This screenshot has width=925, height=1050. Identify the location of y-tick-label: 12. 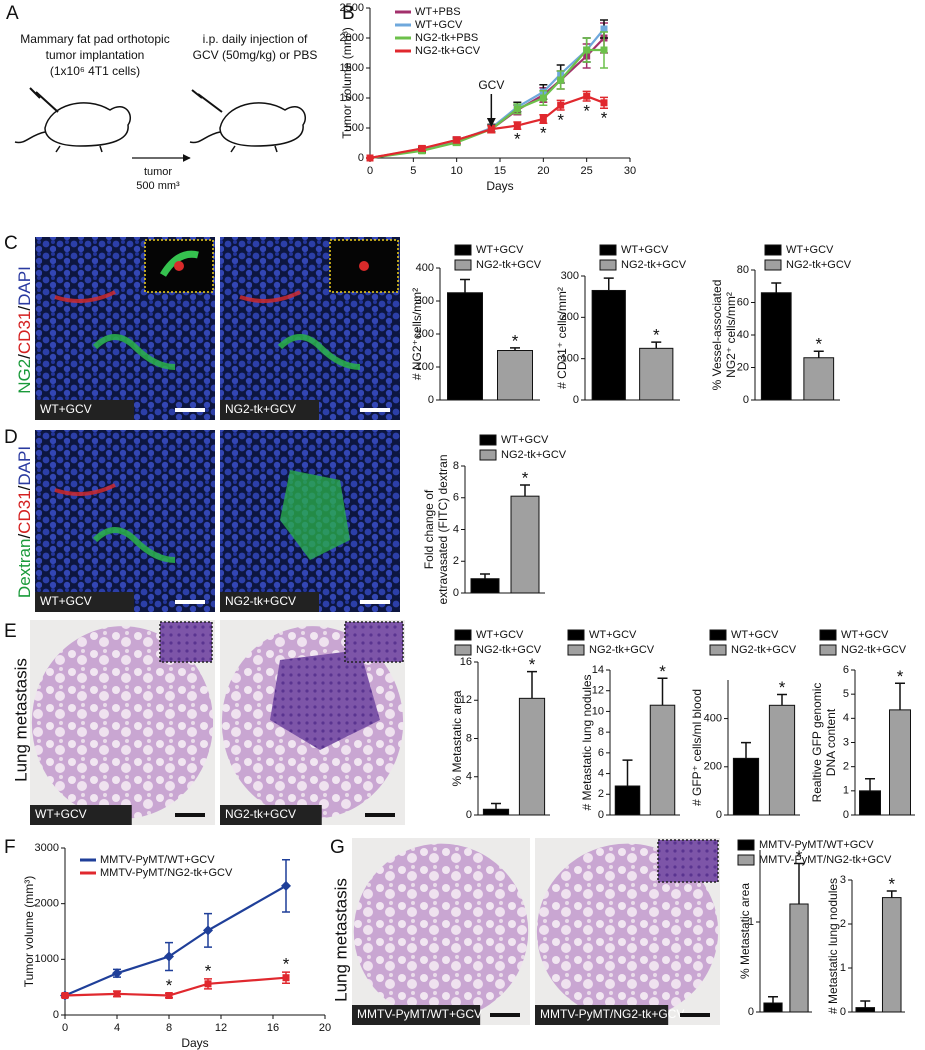
(598, 691).